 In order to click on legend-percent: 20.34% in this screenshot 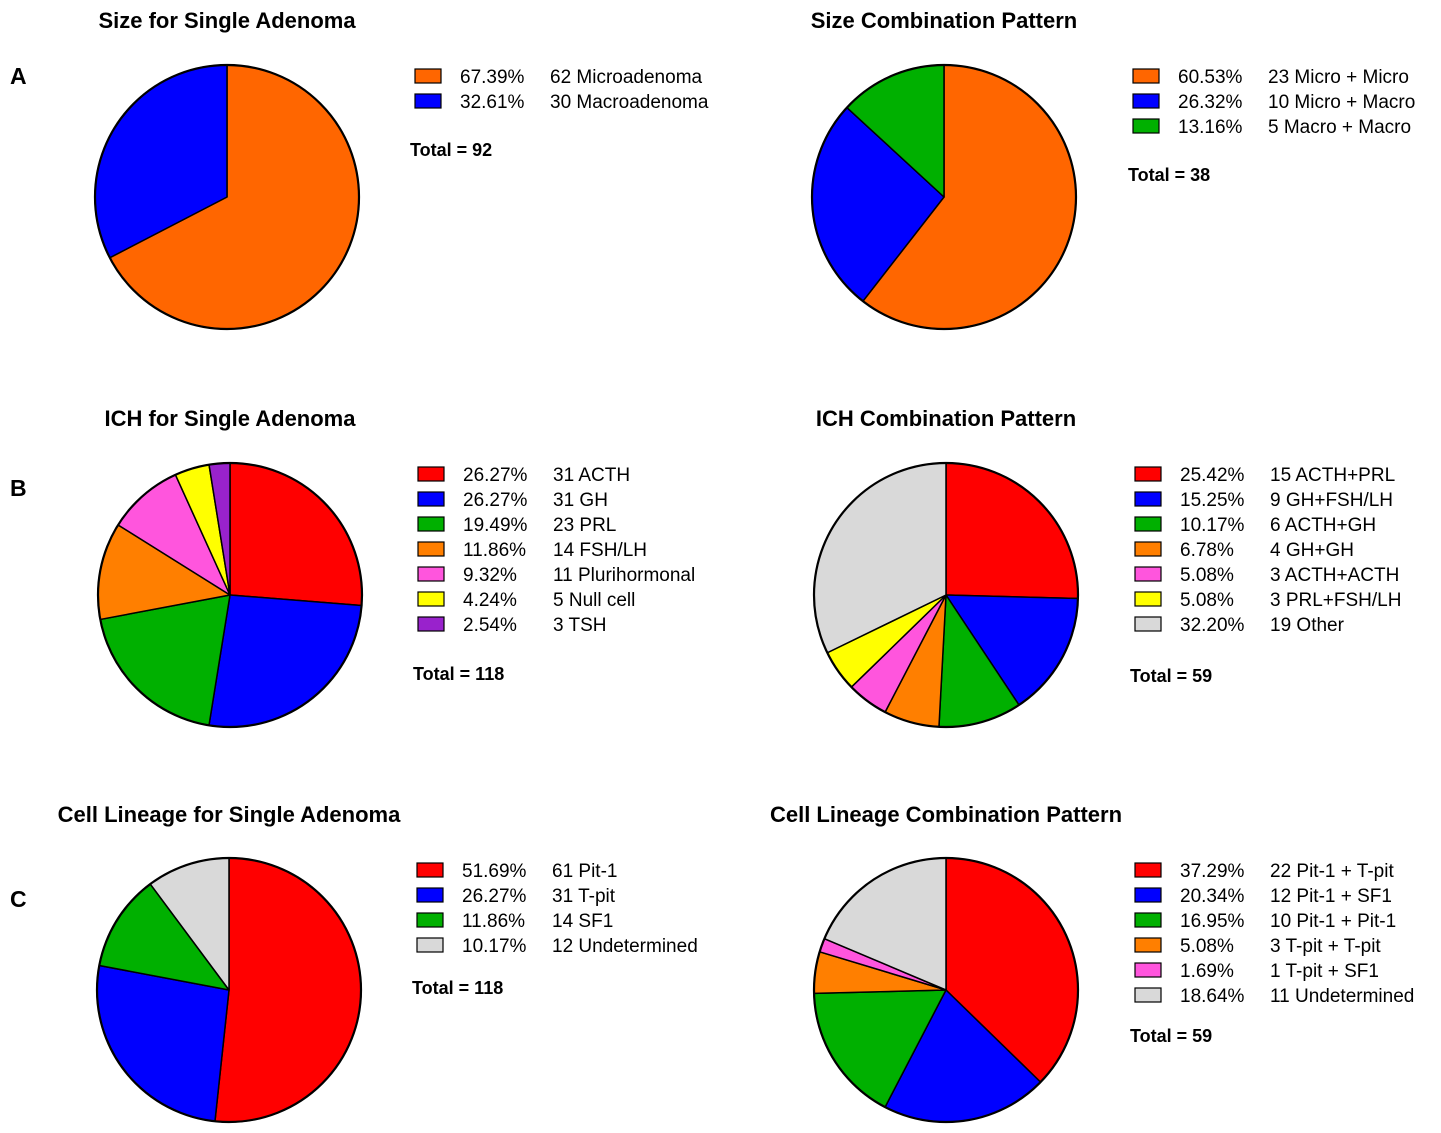, I will do `click(1212, 896)`.